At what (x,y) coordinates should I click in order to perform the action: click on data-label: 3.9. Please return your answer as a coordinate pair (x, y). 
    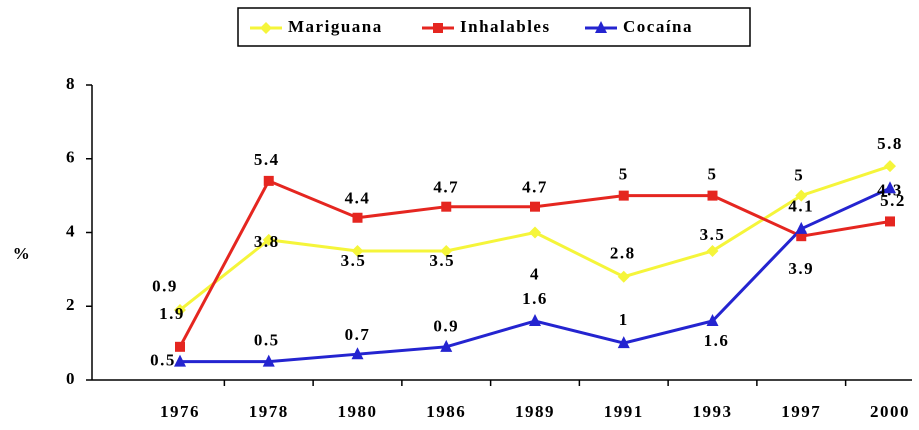
    Looking at the image, I should click on (801, 268).